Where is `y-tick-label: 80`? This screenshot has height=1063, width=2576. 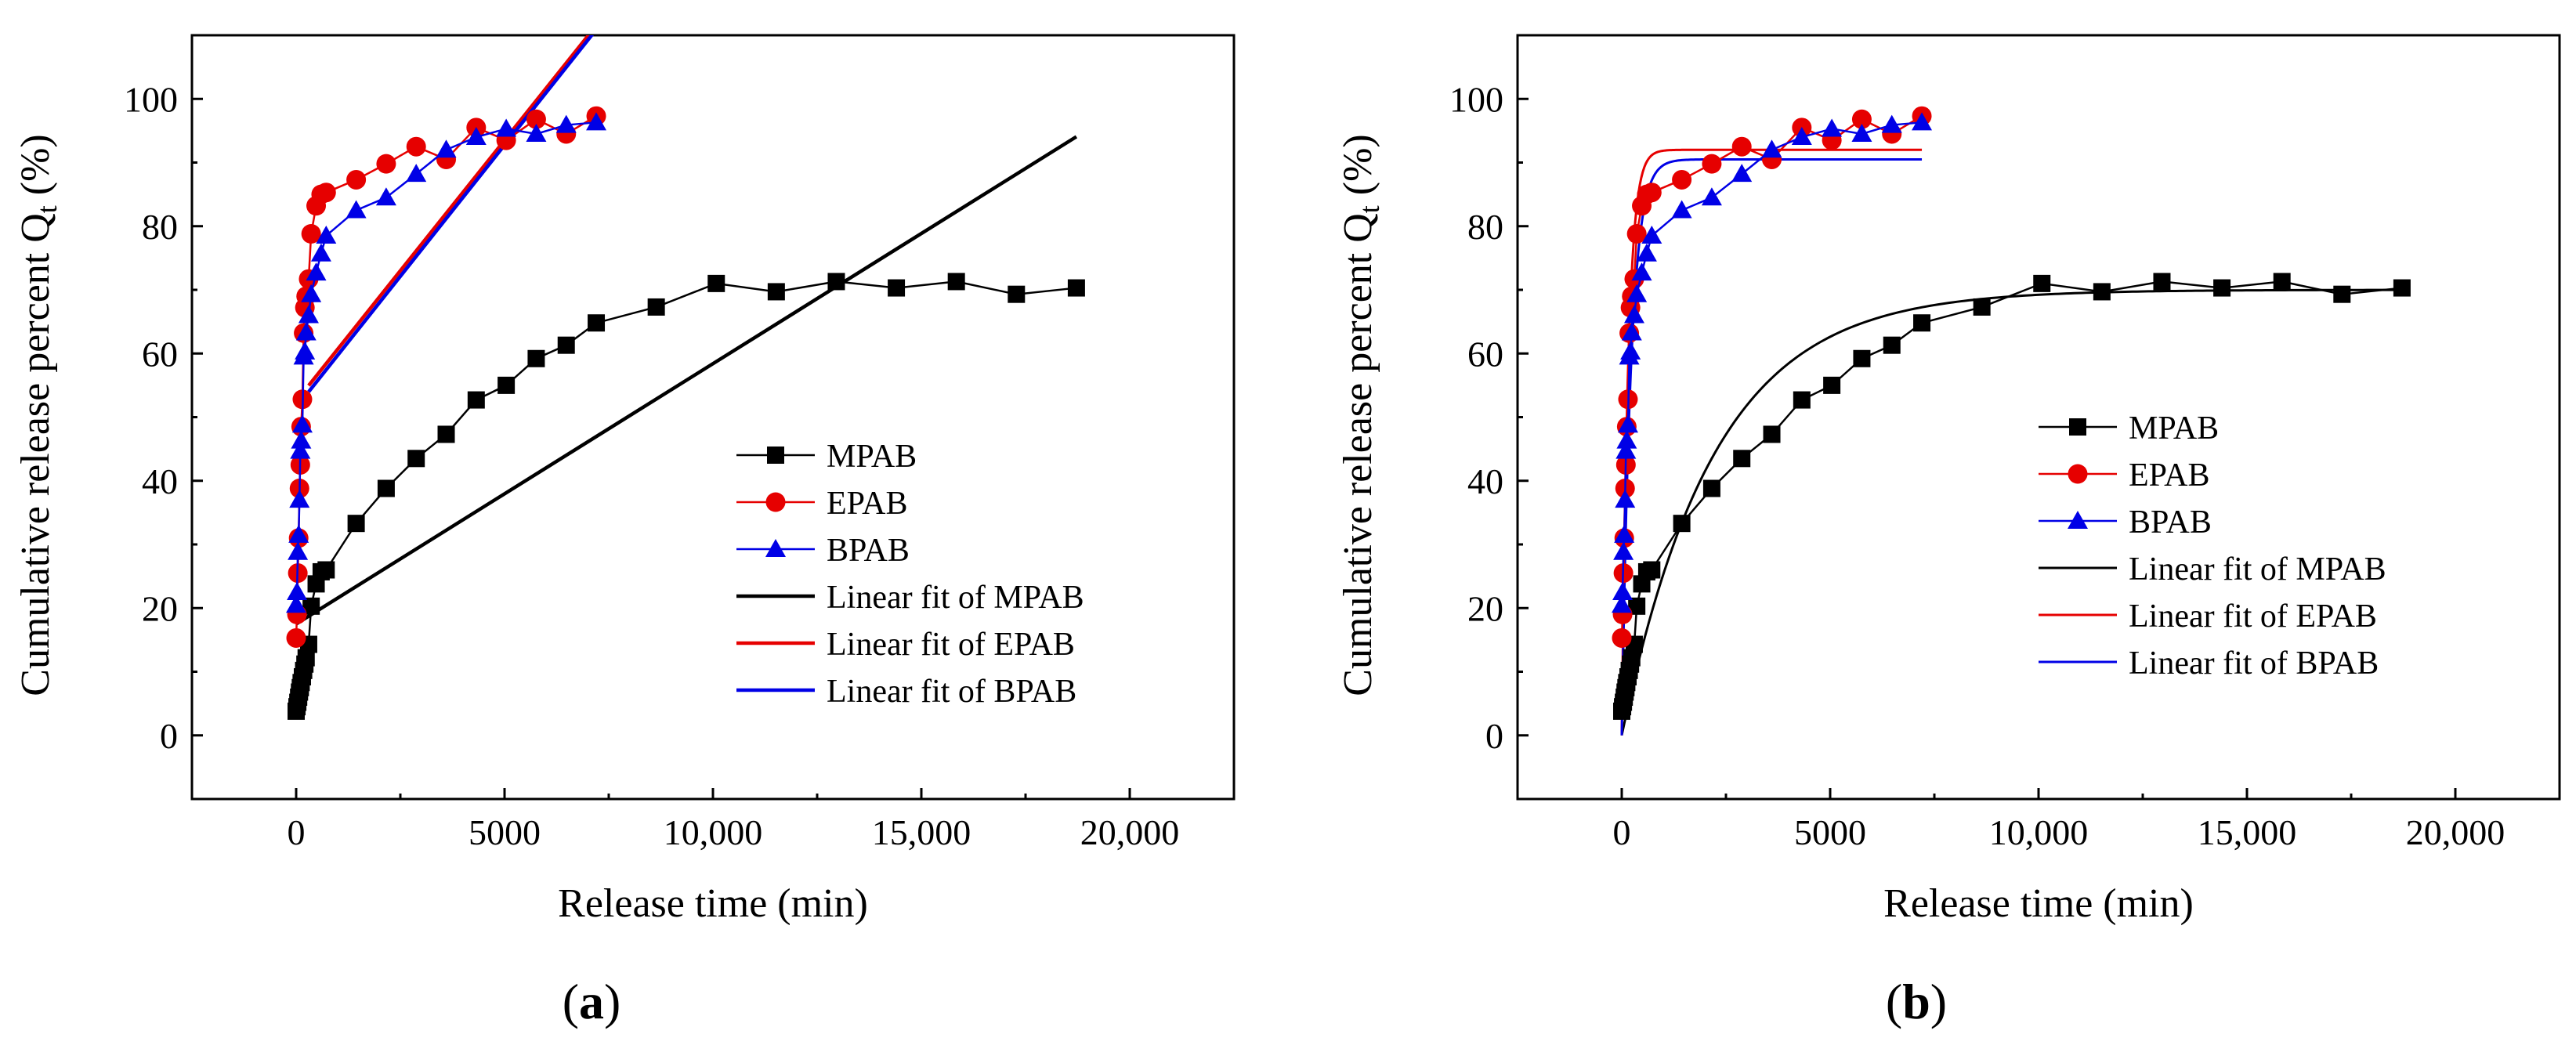 y-tick-label: 80 is located at coordinates (160, 227).